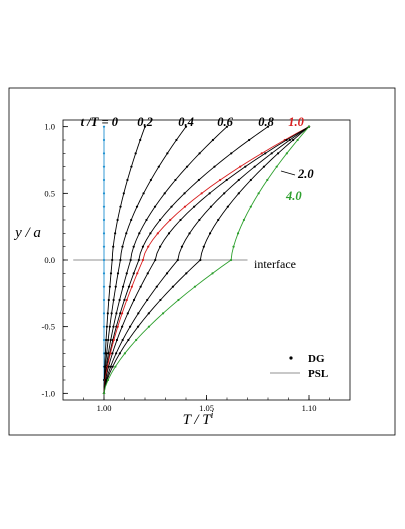  What do you see at coordinates (49, 127) in the screenshot?
I see `y-tick-label: 1.0` at bounding box center [49, 127].